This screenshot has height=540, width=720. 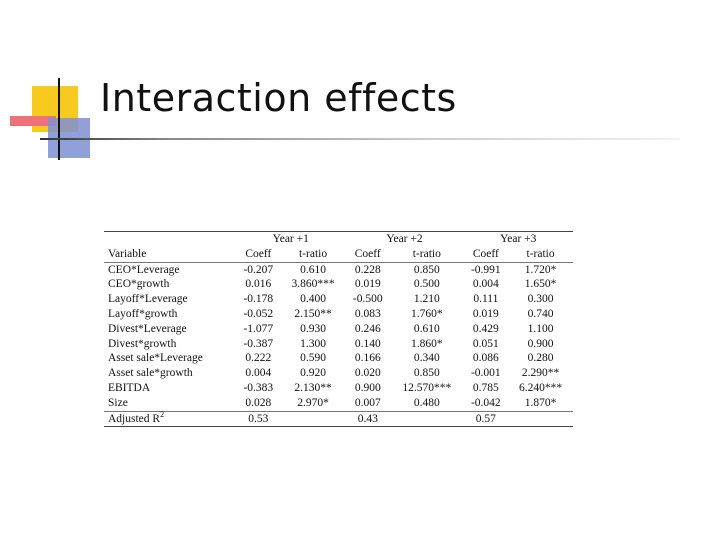 What do you see at coordinates (127, 253) in the screenshot?
I see `column-header: Variable` at bounding box center [127, 253].